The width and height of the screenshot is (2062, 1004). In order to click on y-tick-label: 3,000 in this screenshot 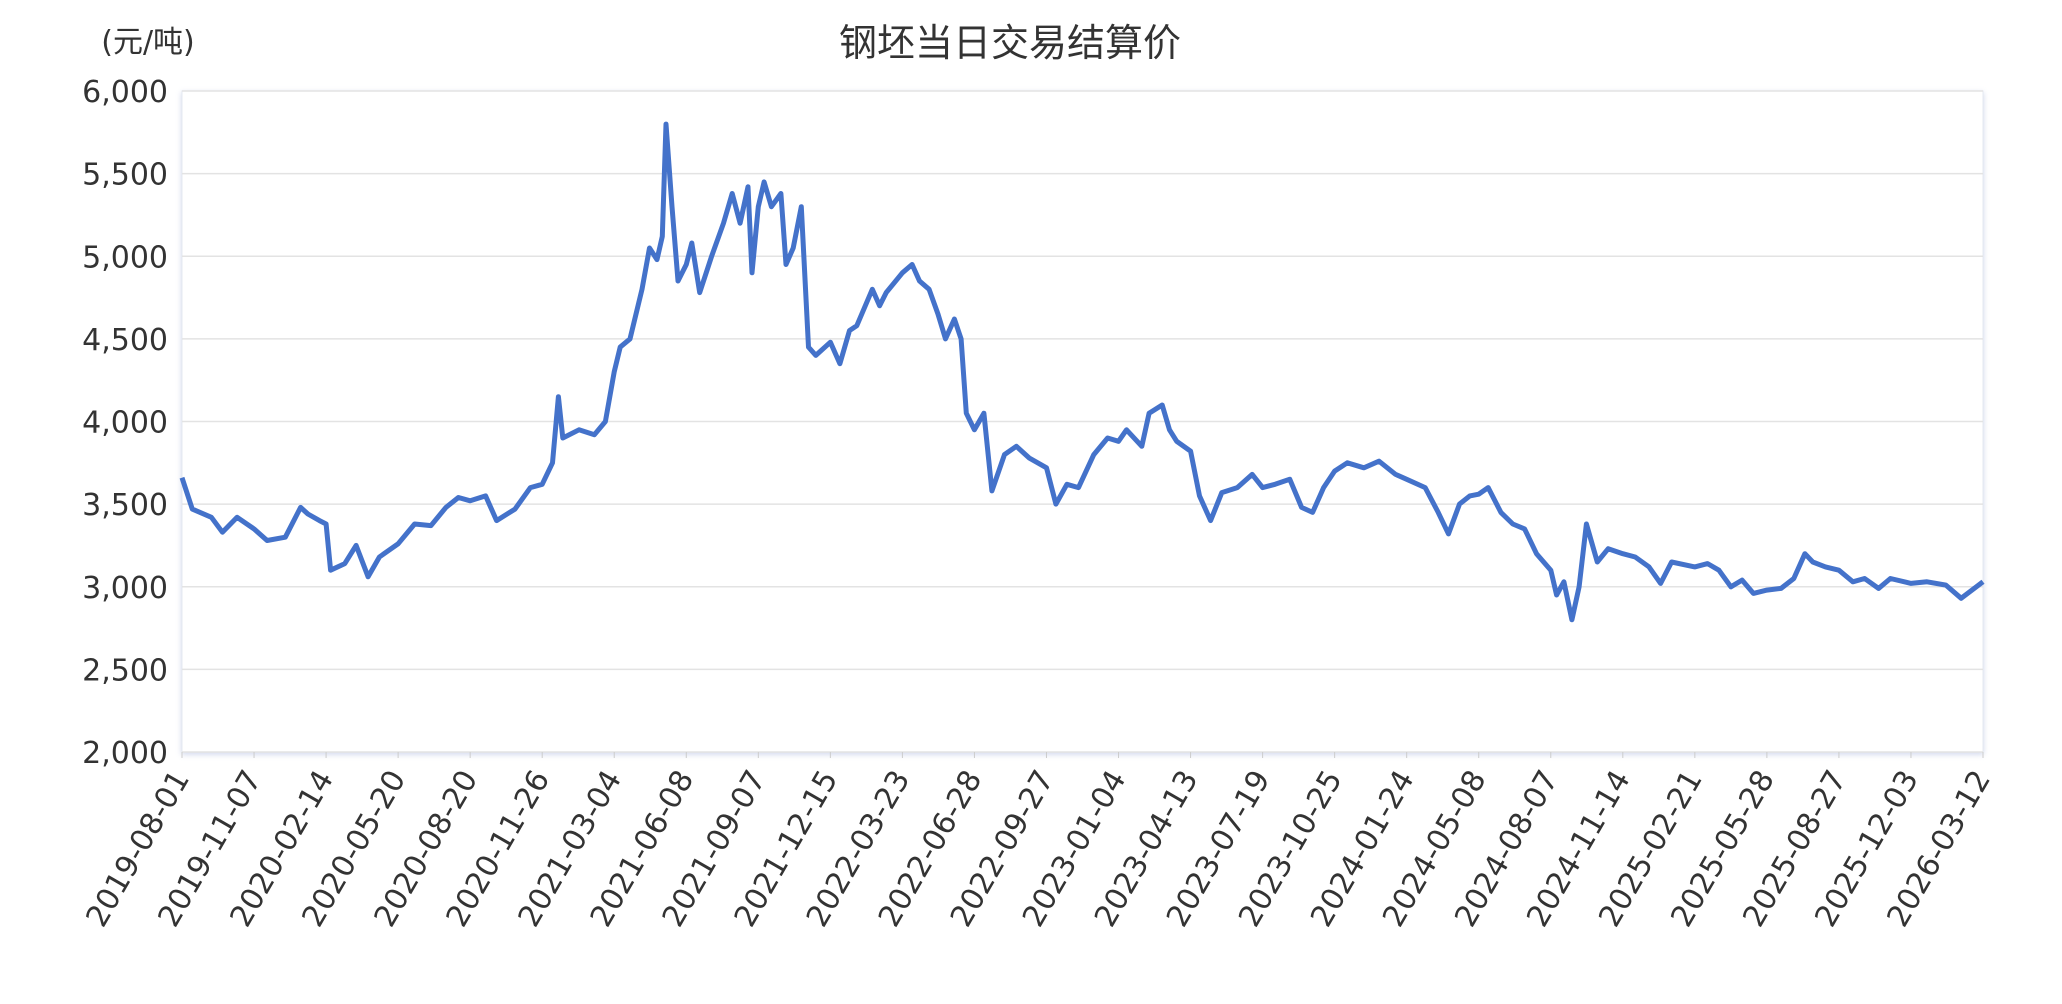, I will do `click(125, 588)`.